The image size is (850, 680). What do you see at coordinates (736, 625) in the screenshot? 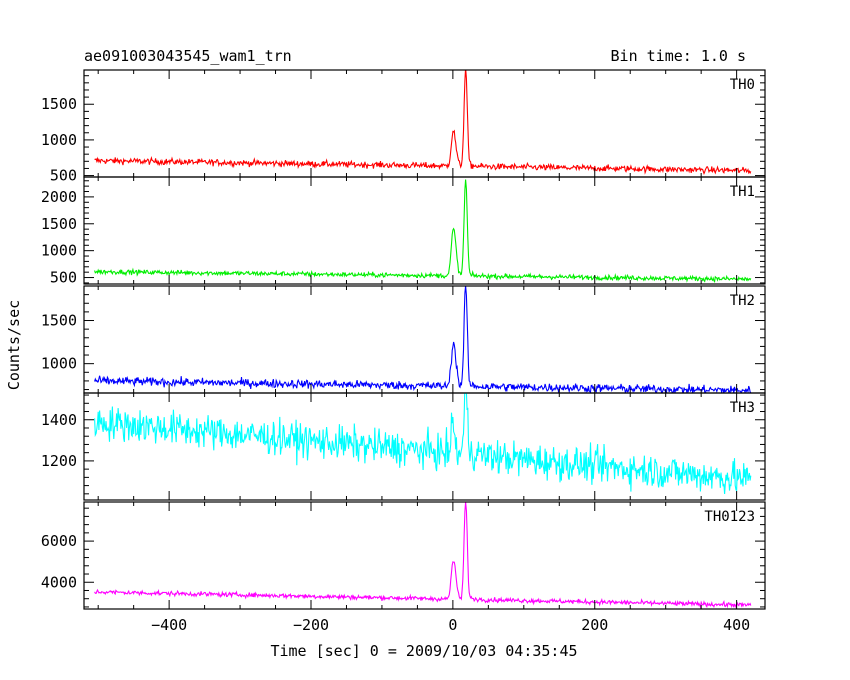
I see `x-tick-label: 400` at bounding box center [736, 625].